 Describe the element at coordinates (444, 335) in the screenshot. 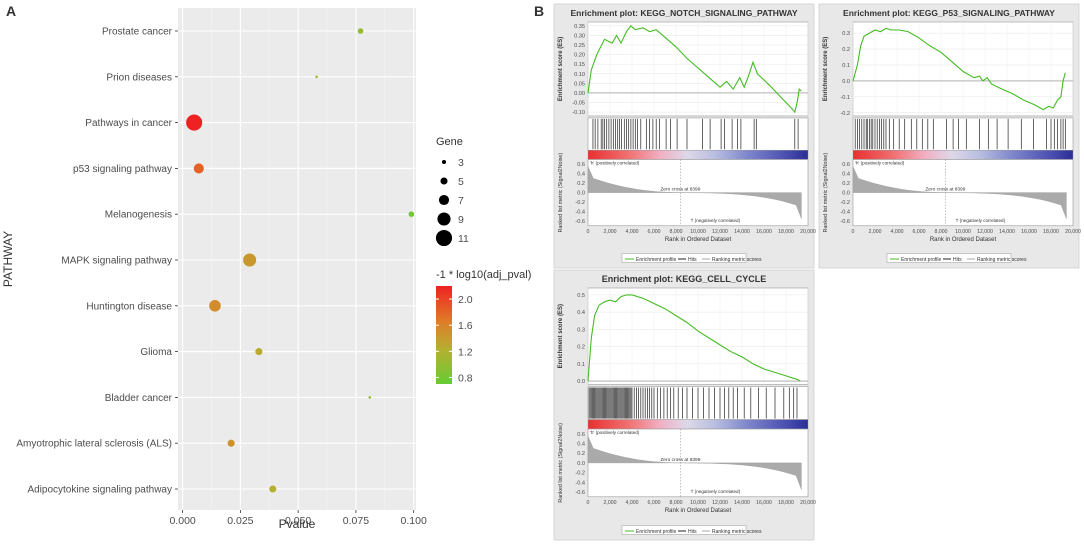

I see `colorbar` at that location.